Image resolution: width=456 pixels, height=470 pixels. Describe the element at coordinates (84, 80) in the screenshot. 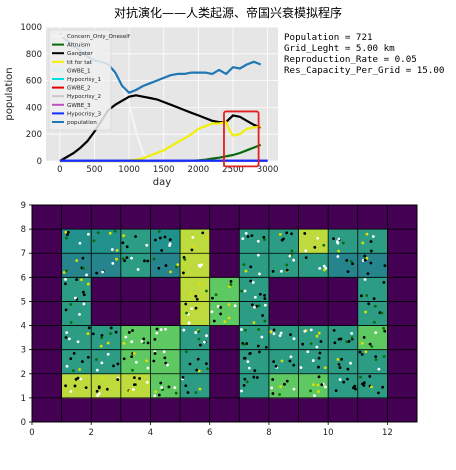

I see `legend-entry-5: Hypocrisy_1` at that location.